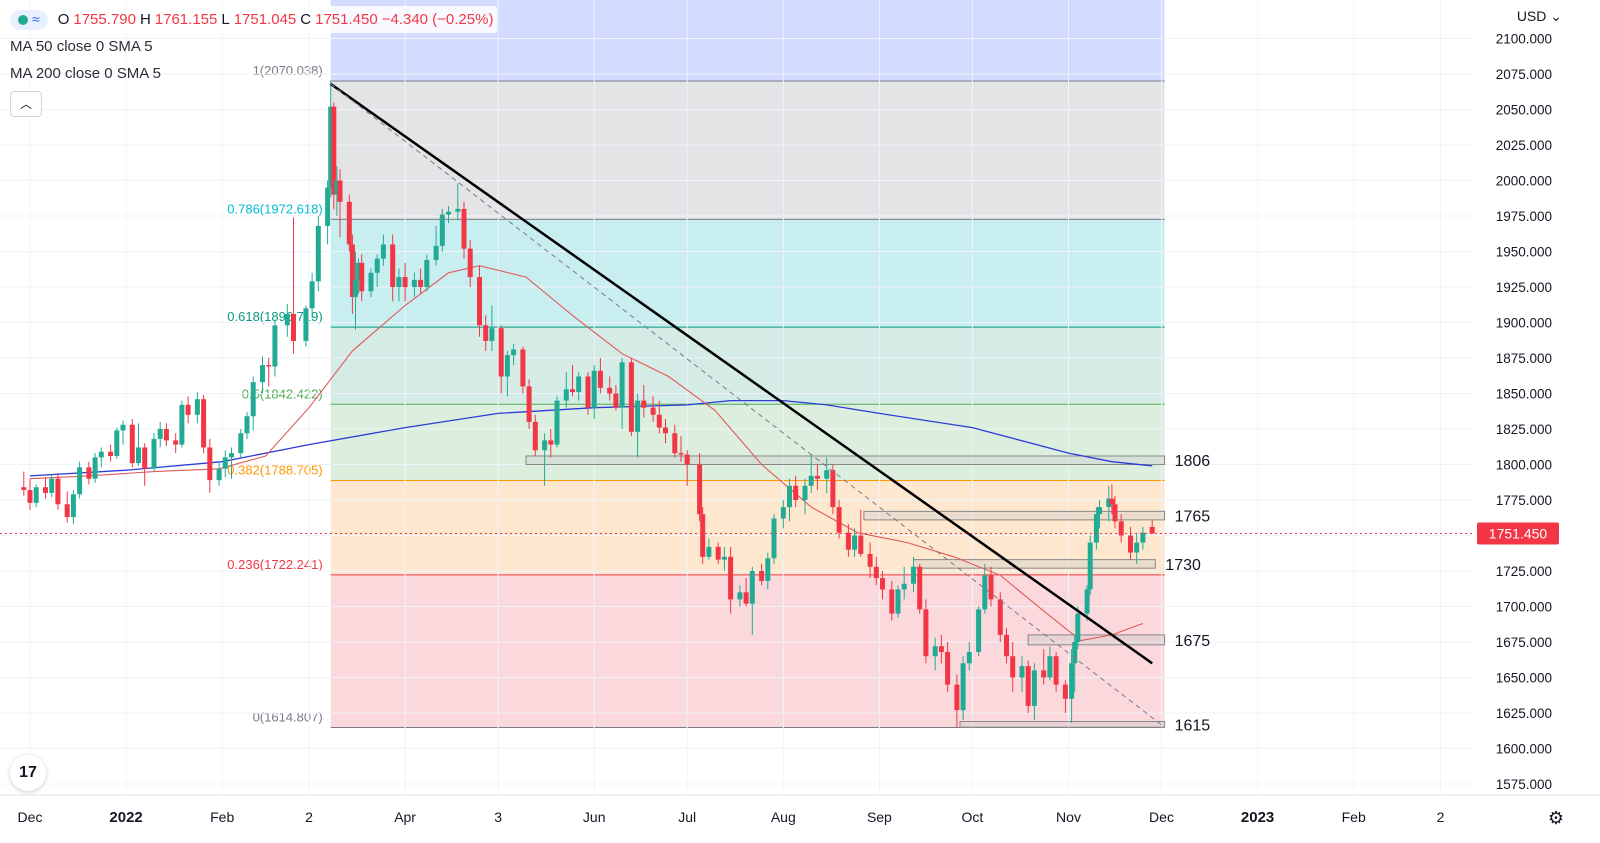 The width and height of the screenshot is (1600, 843). What do you see at coordinates (1068, 817) in the screenshot?
I see `x-tick-label: Nov` at bounding box center [1068, 817].